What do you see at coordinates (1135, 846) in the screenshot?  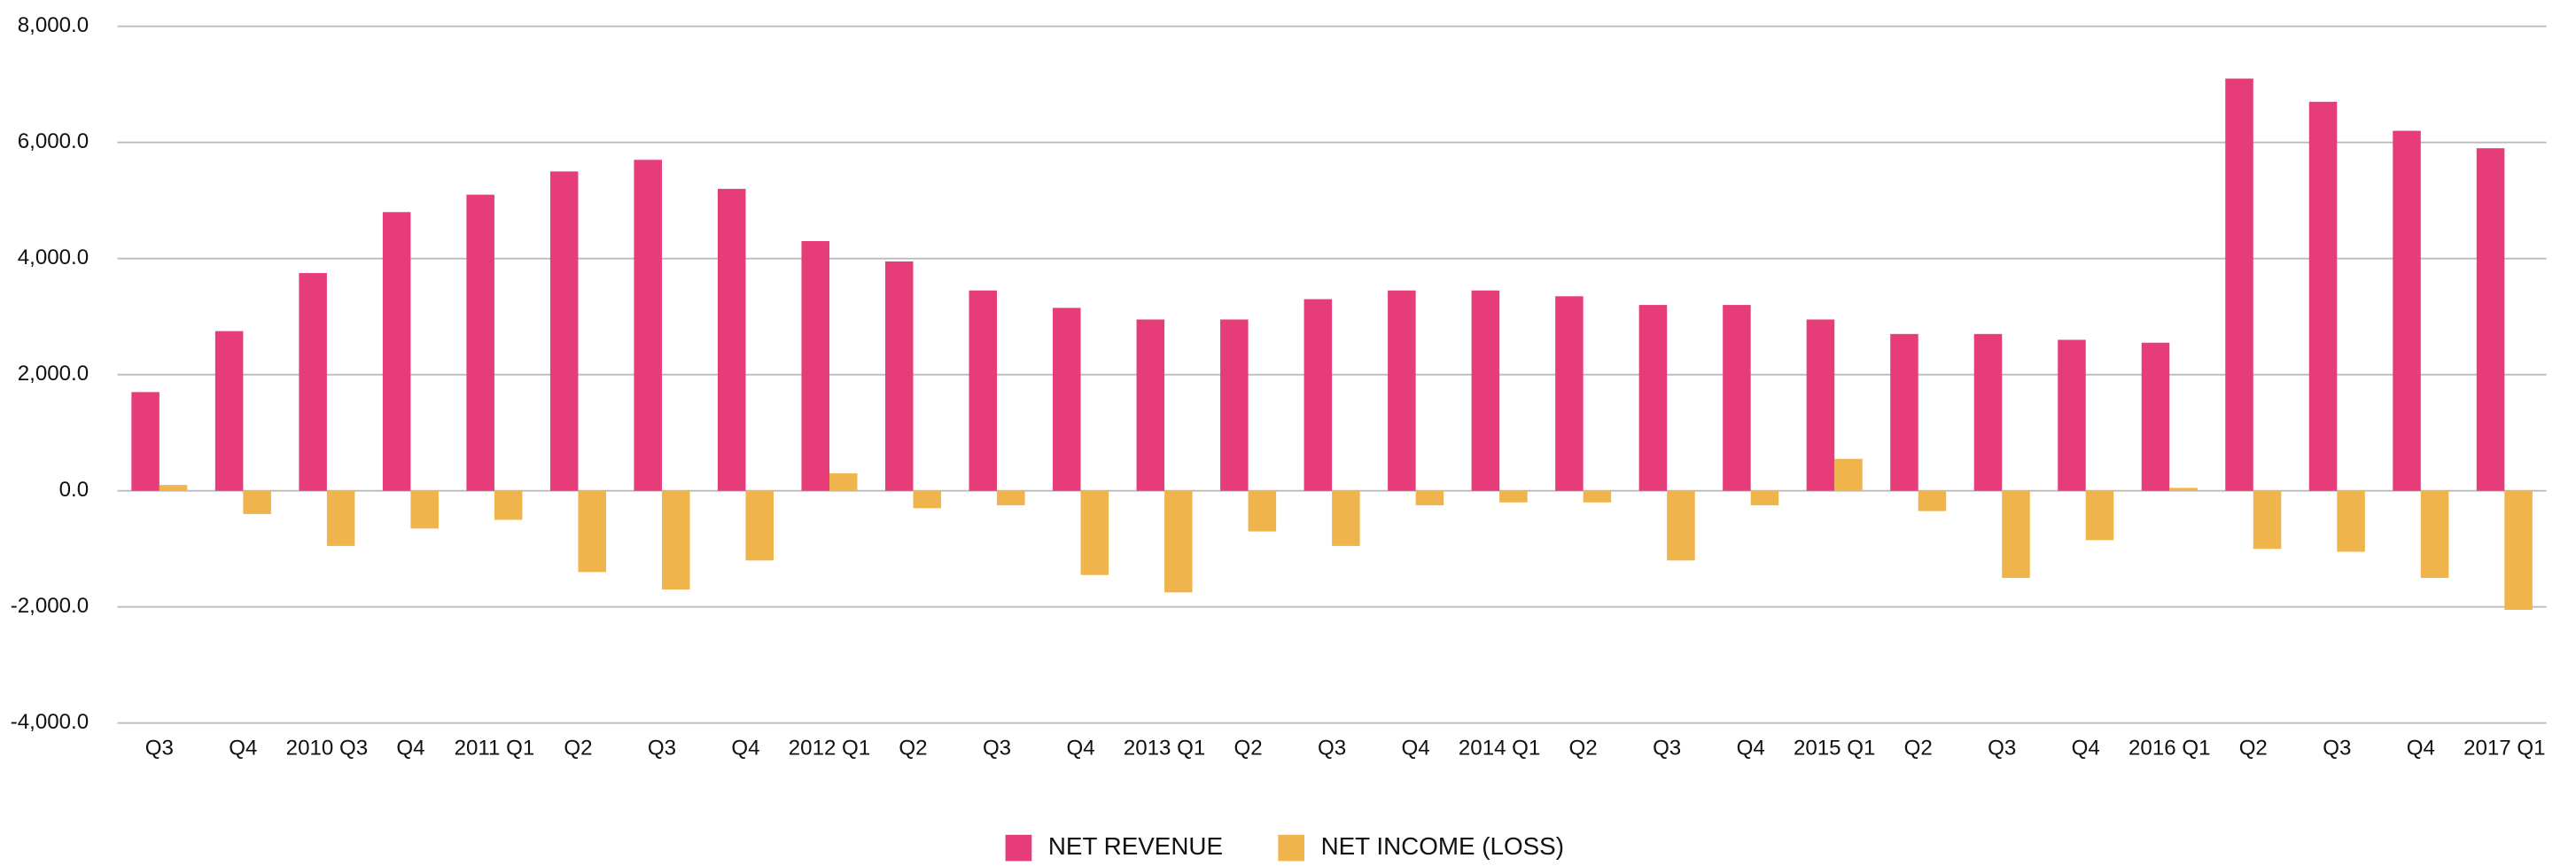 I see `legend-label: NET REVENUE` at bounding box center [1135, 846].